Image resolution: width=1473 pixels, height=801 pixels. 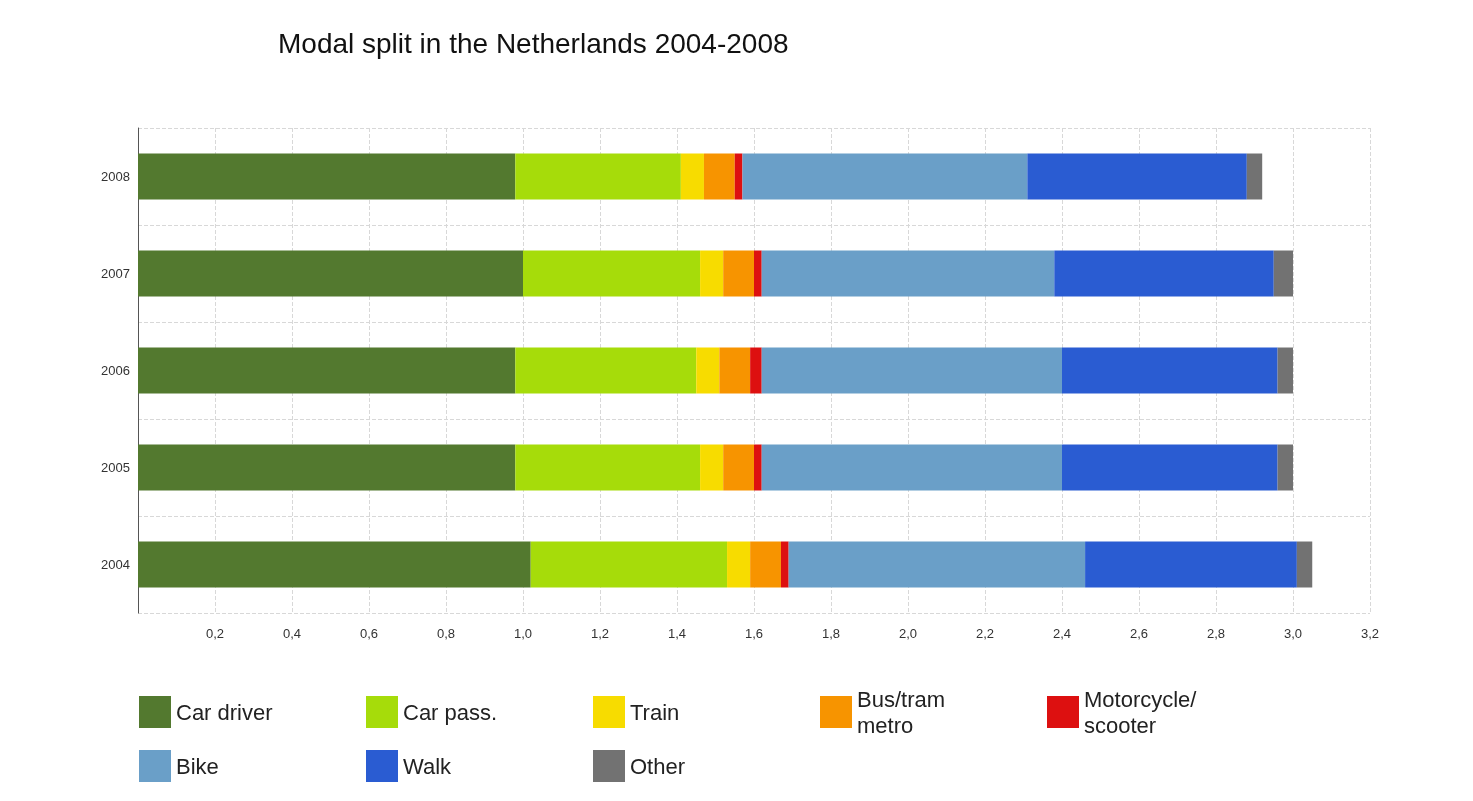 What do you see at coordinates (115, 176) in the screenshot?
I see `y-tick-label: 2008` at bounding box center [115, 176].